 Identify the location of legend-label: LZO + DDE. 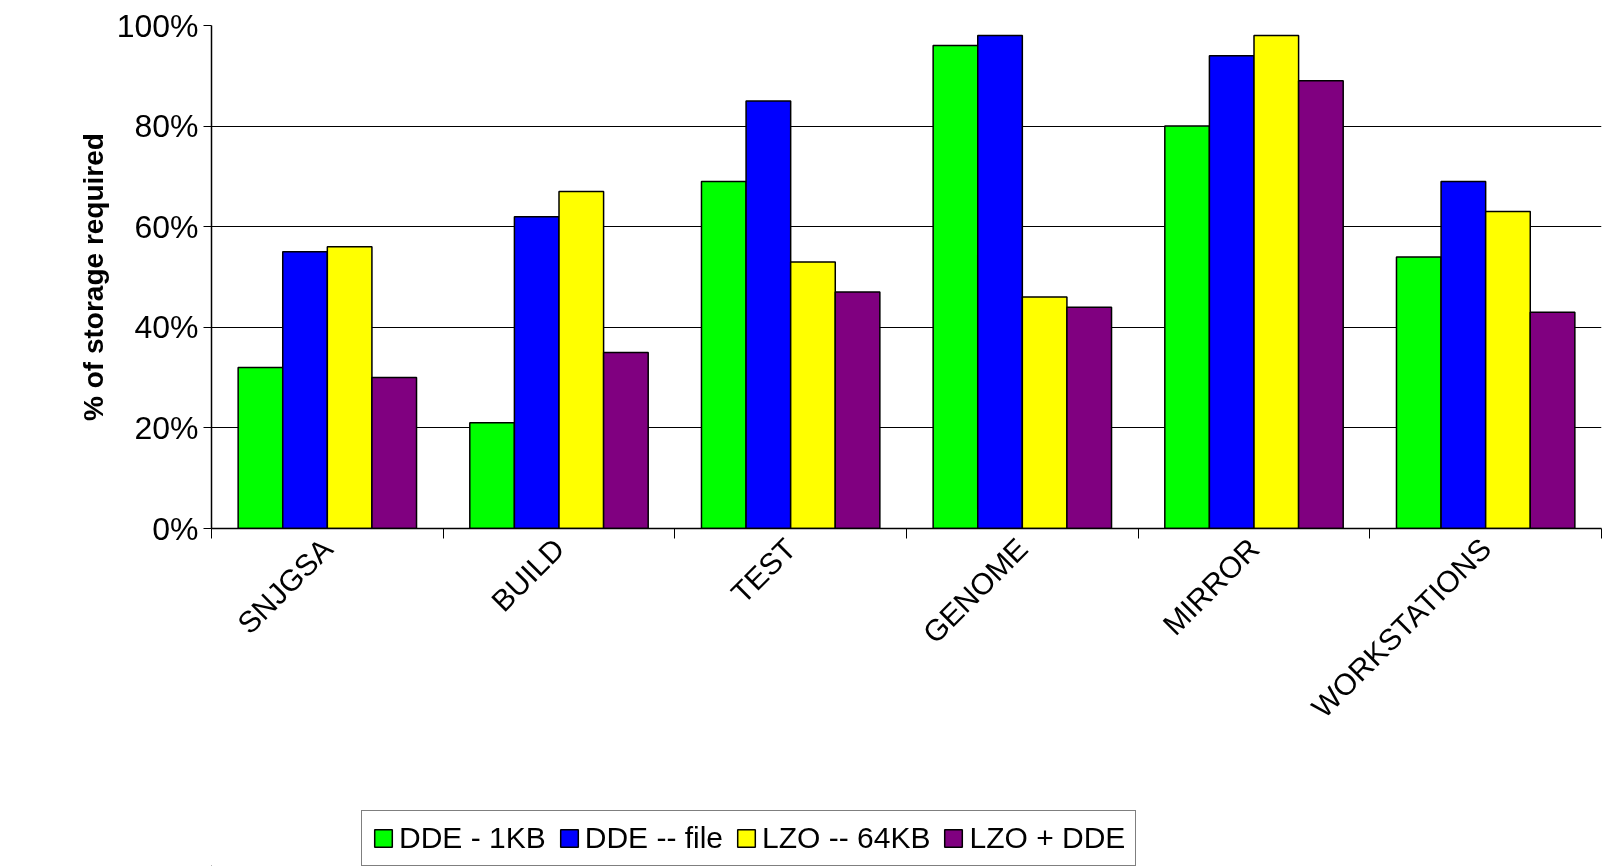
(1047, 838).